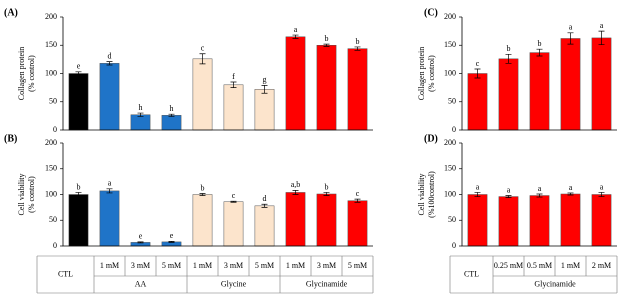 The image size is (635, 298). Describe the element at coordinates (539, 265) in the screenshot. I see `table-cell: 0.5 mM` at that location.